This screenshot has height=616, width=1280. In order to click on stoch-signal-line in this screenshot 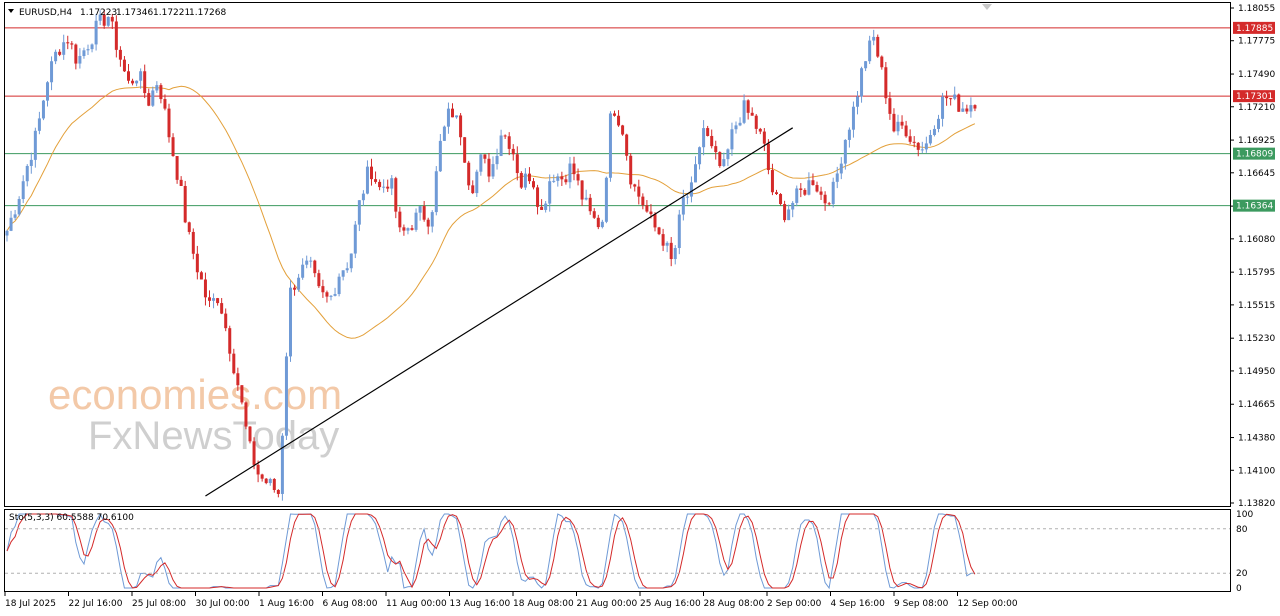, I will do `click(491, 551)`.